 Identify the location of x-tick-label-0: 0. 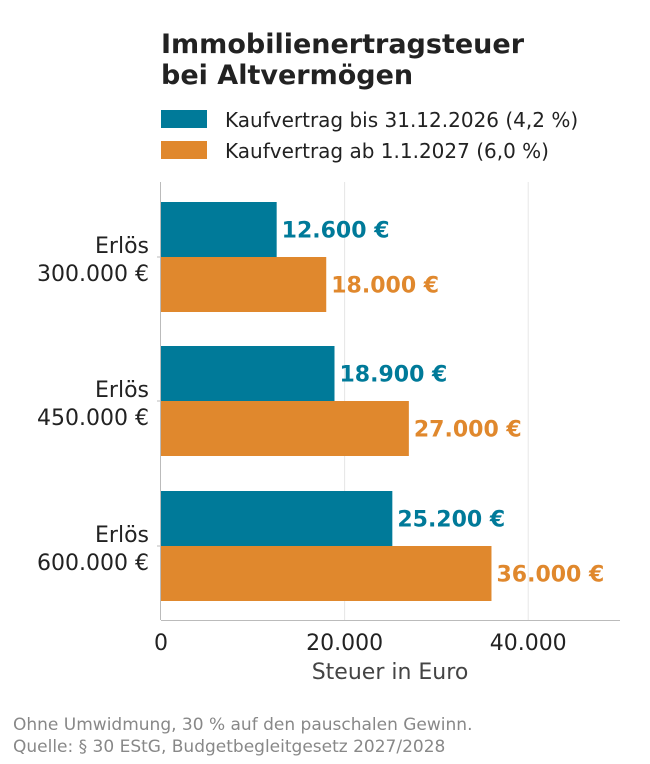
(161, 643).